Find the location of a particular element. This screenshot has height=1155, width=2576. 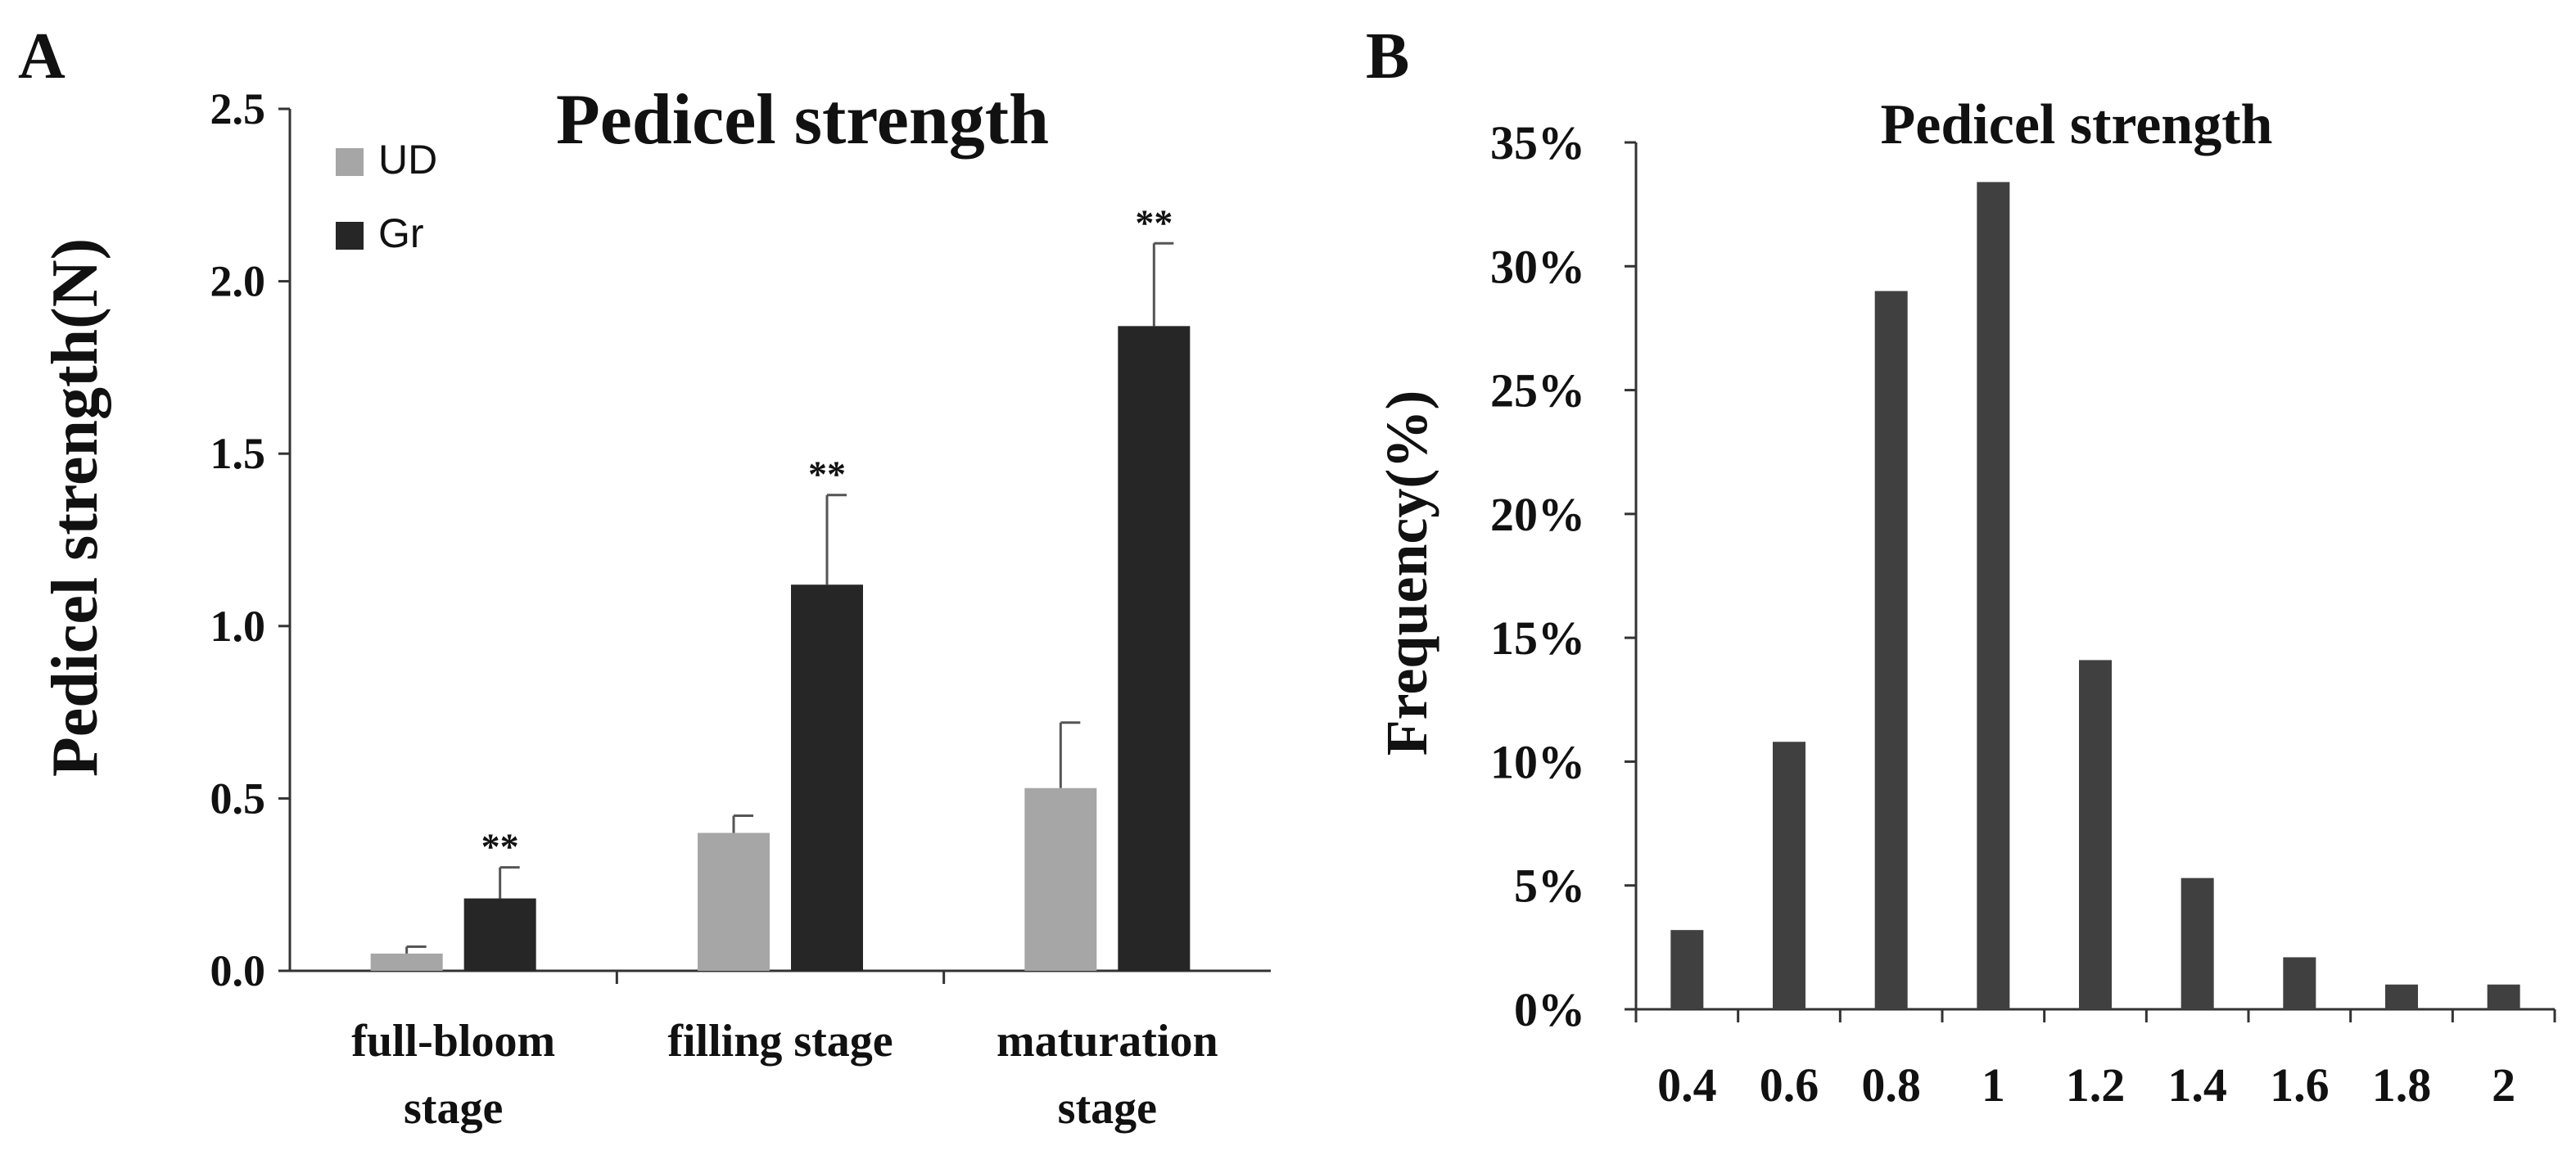

legend-label-ud: UD is located at coordinates (407, 160).